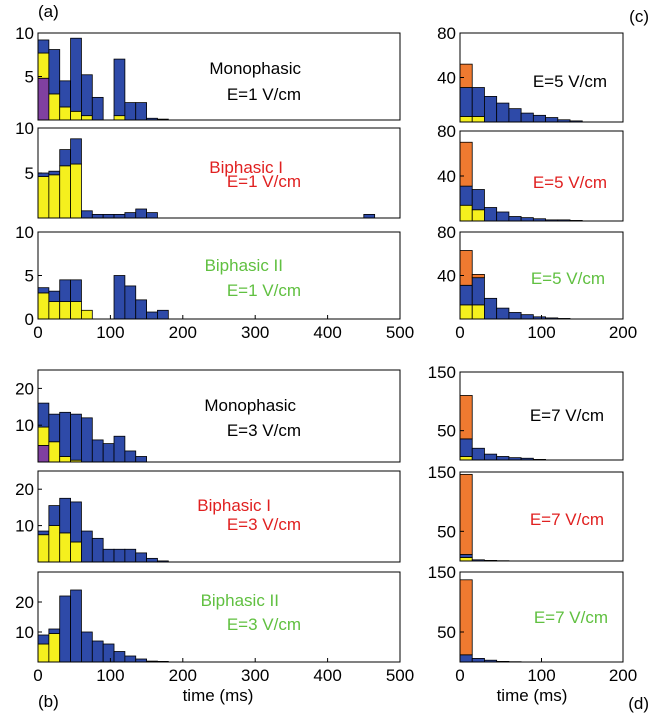 This screenshot has height=716, width=649. I want to click on xtick-label-a3-300: 300, so click(255, 332).